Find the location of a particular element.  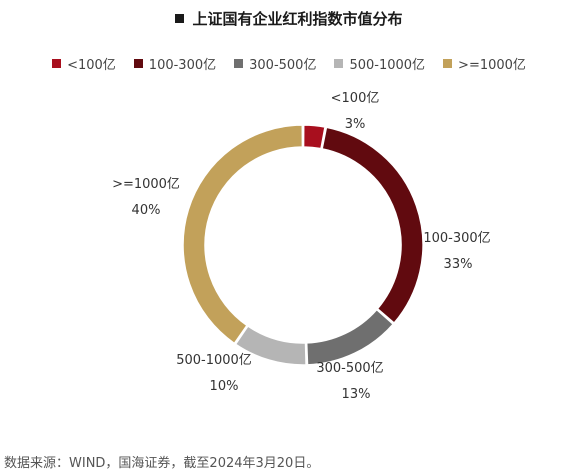

slice-value-label: 3% is located at coordinates (355, 124).